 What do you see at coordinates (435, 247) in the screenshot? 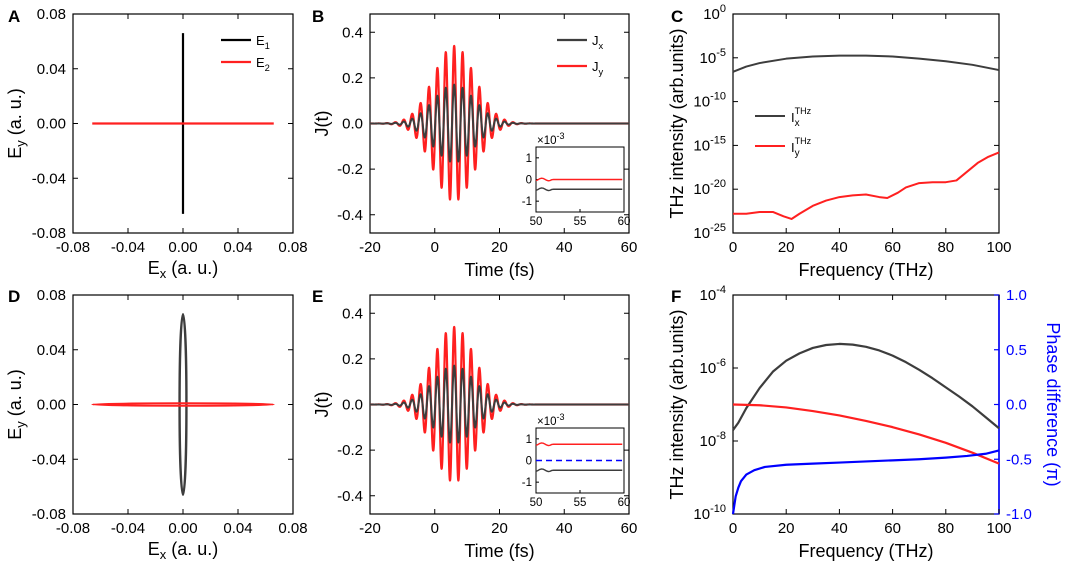
I see `panel-B-xtick-label: 0` at bounding box center [435, 247].